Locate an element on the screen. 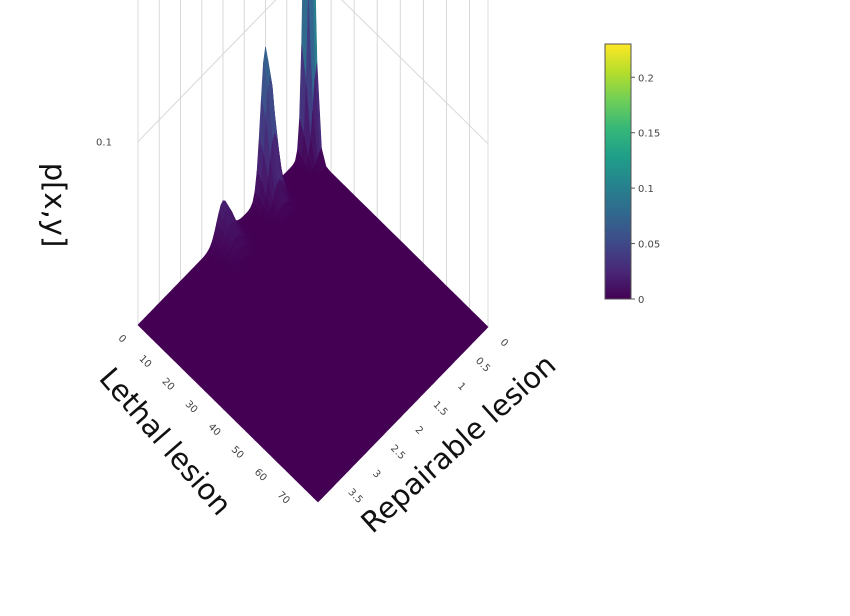  z-tick-label: 0.1 is located at coordinates (104, 143).